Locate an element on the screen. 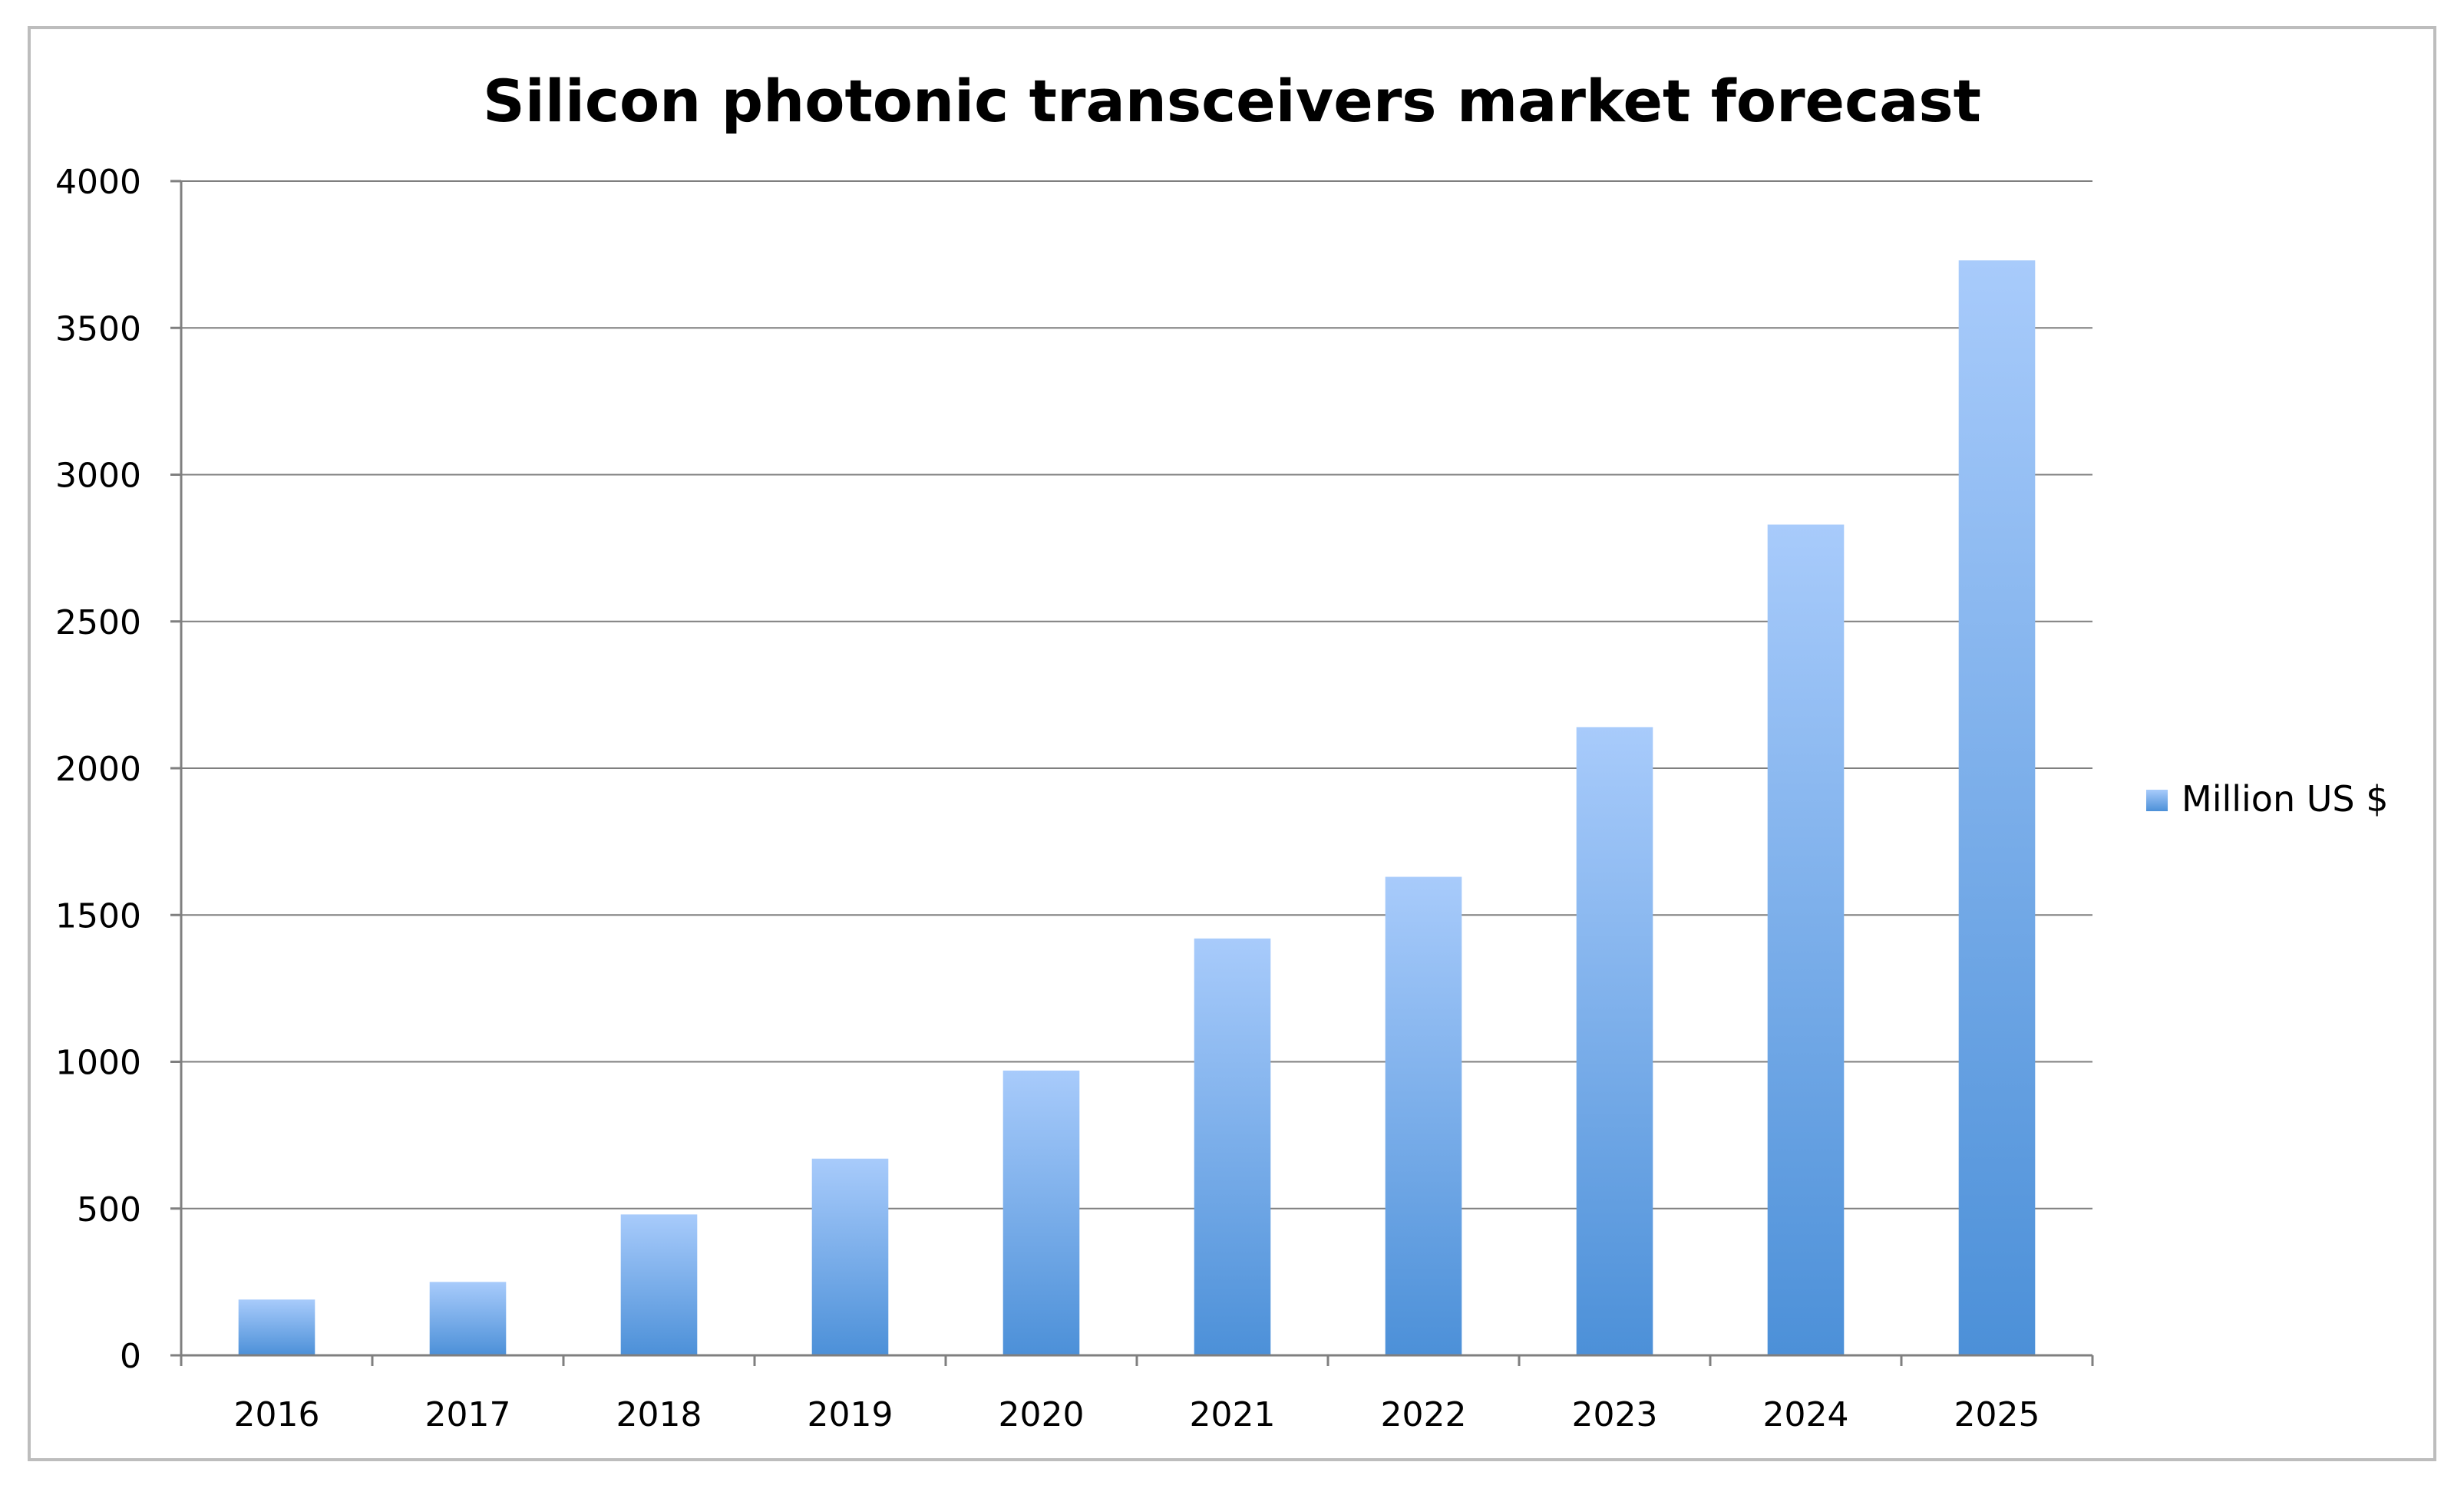 Image resolution: width=2464 pixels, height=1495 pixels. y-tick-label: 3000 is located at coordinates (98, 476).